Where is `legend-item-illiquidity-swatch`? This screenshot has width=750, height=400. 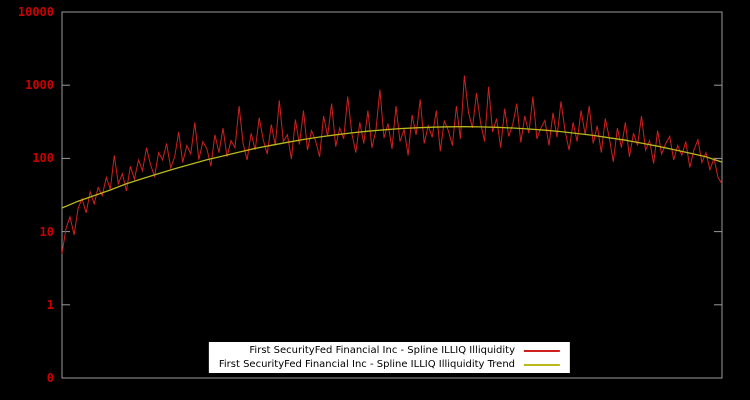 legend-item-illiquidity-swatch is located at coordinates (542, 350).